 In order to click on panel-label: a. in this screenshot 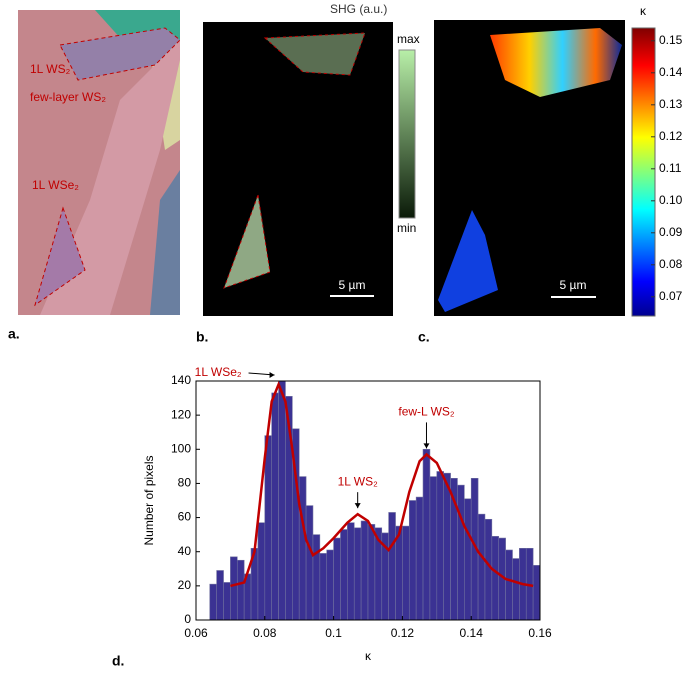, I will do `click(14, 334)`.